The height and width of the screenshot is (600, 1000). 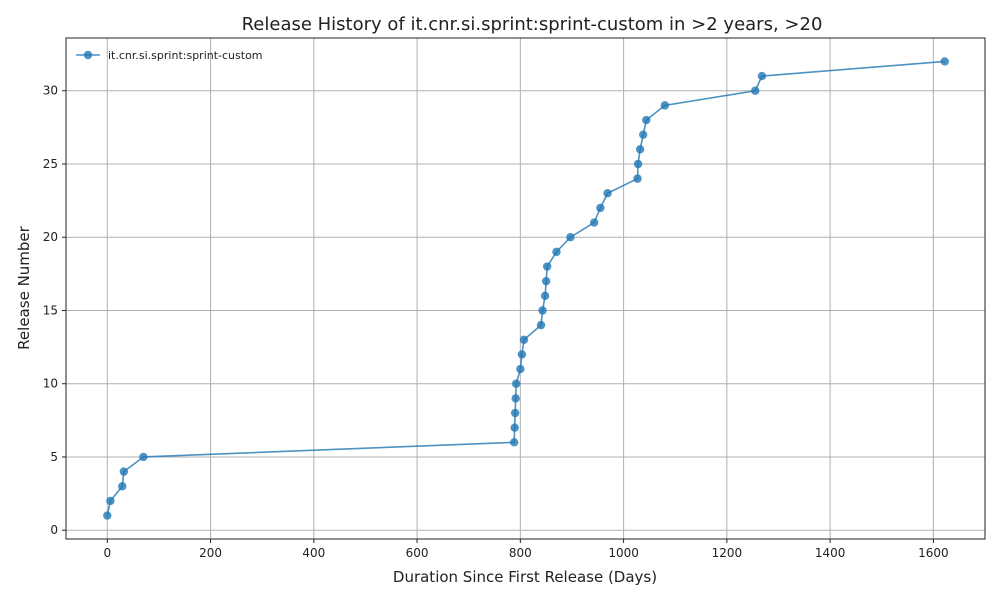 I want to click on y-tick-label: 5, so click(x=54, y=457).